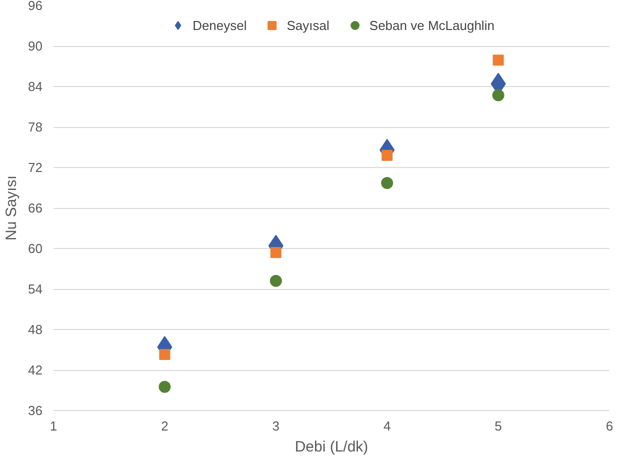 The image size is (629, 458). What do you see at coordinates (35, 127) in the screenshot?
I see `y-tick-label: 78` at bounding box center [35, 127].